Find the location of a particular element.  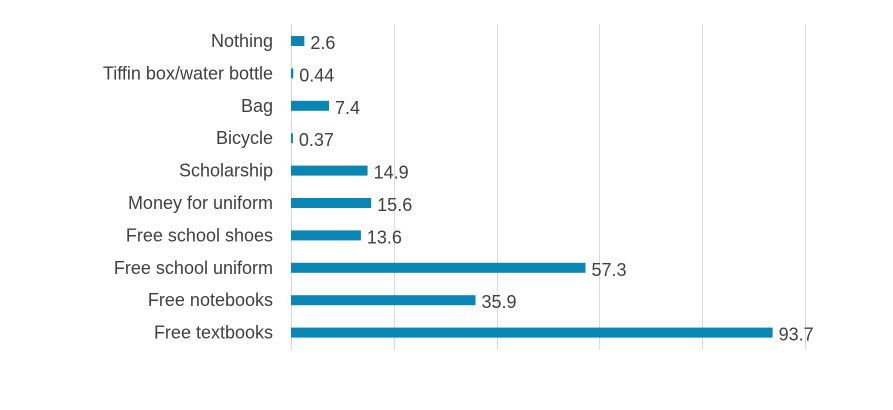

data-label: 35.9 is located at coordinates (499, 302).